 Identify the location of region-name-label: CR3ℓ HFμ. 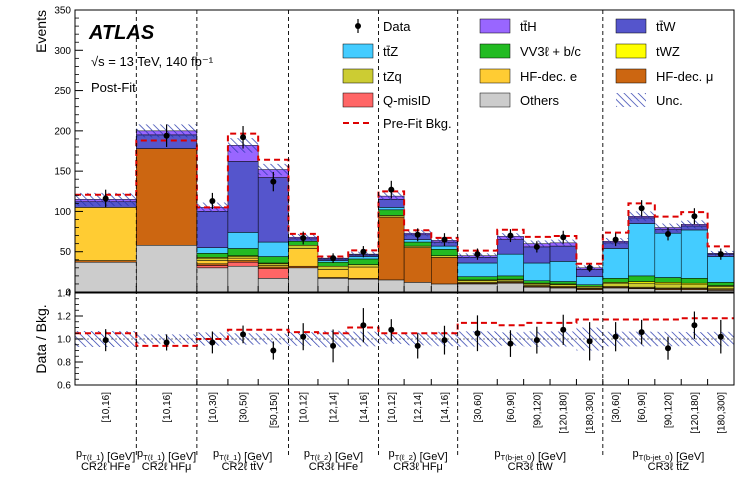
(418, 467).